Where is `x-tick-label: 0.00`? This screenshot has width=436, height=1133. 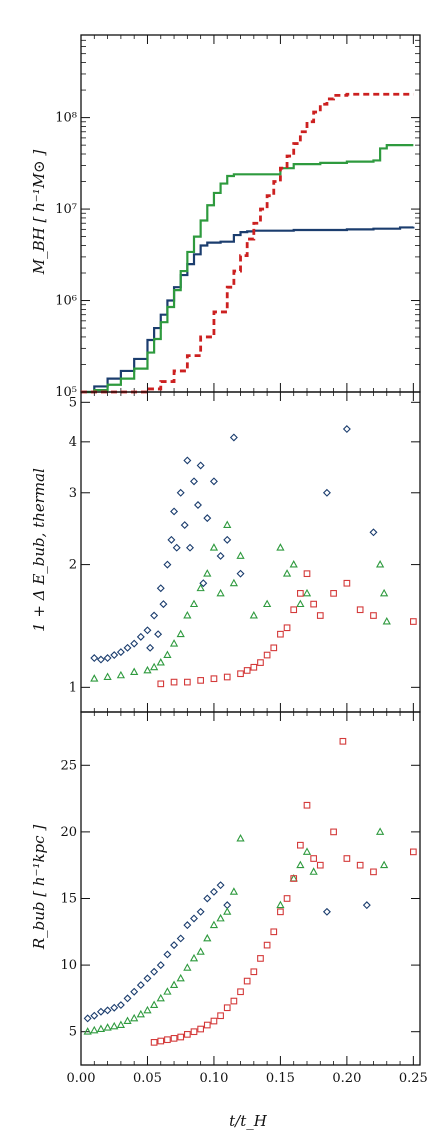 x-tick-label: 0.00 is located at coordinates (81, 1078).